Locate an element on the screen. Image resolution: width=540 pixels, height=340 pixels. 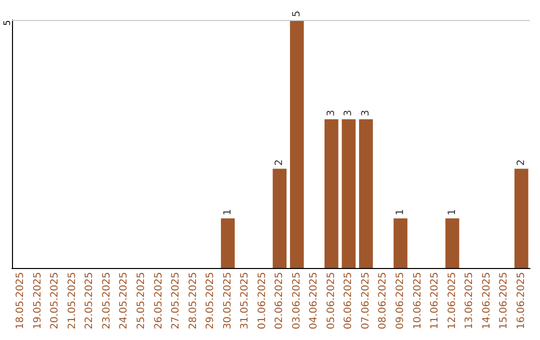
x-tick-label: 21.05.2025 is located at coordinates (72, 301).